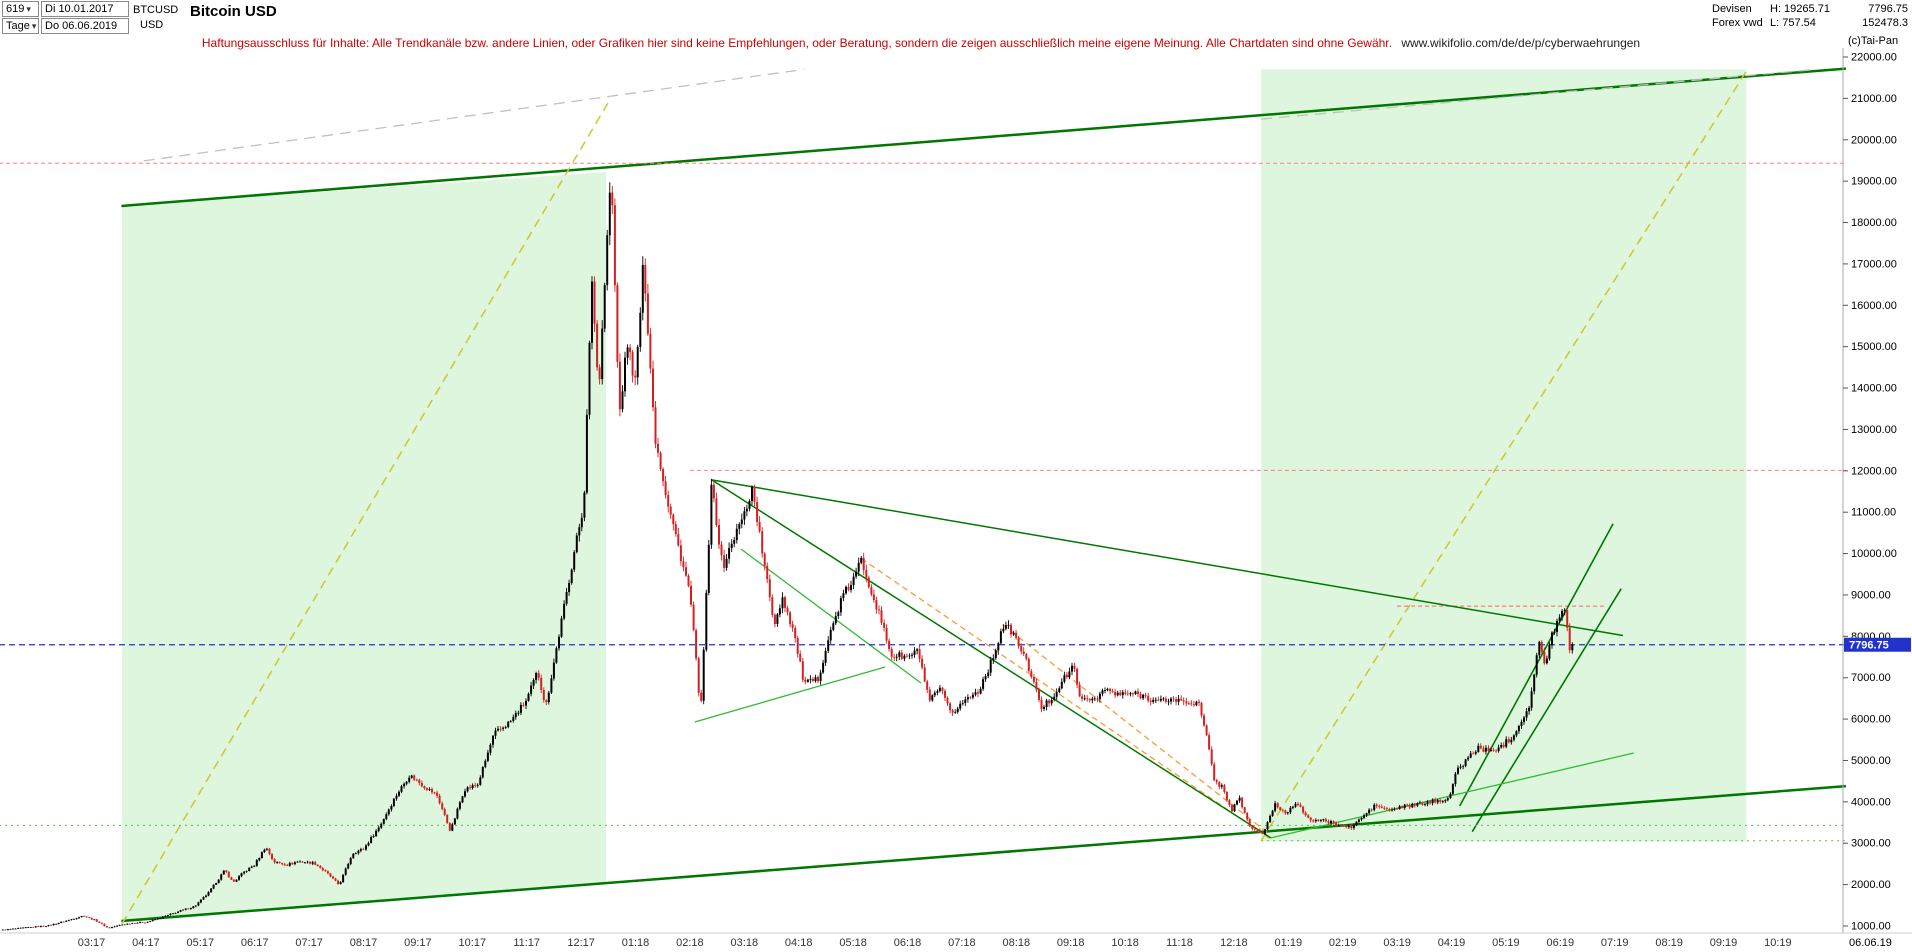 The width and height of the screenshot is (1912, 952). What do you see at coordinates (1874, 471) in the screenshot?
I see `svg-text: 12000.00` at bounding box center [1874, 471].